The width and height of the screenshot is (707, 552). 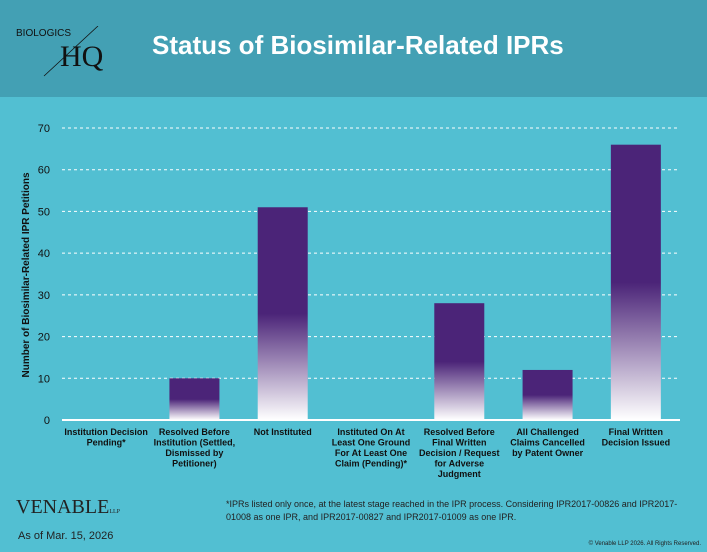 I want to click on y-tick-label: 20, so click(x=44, y=338).